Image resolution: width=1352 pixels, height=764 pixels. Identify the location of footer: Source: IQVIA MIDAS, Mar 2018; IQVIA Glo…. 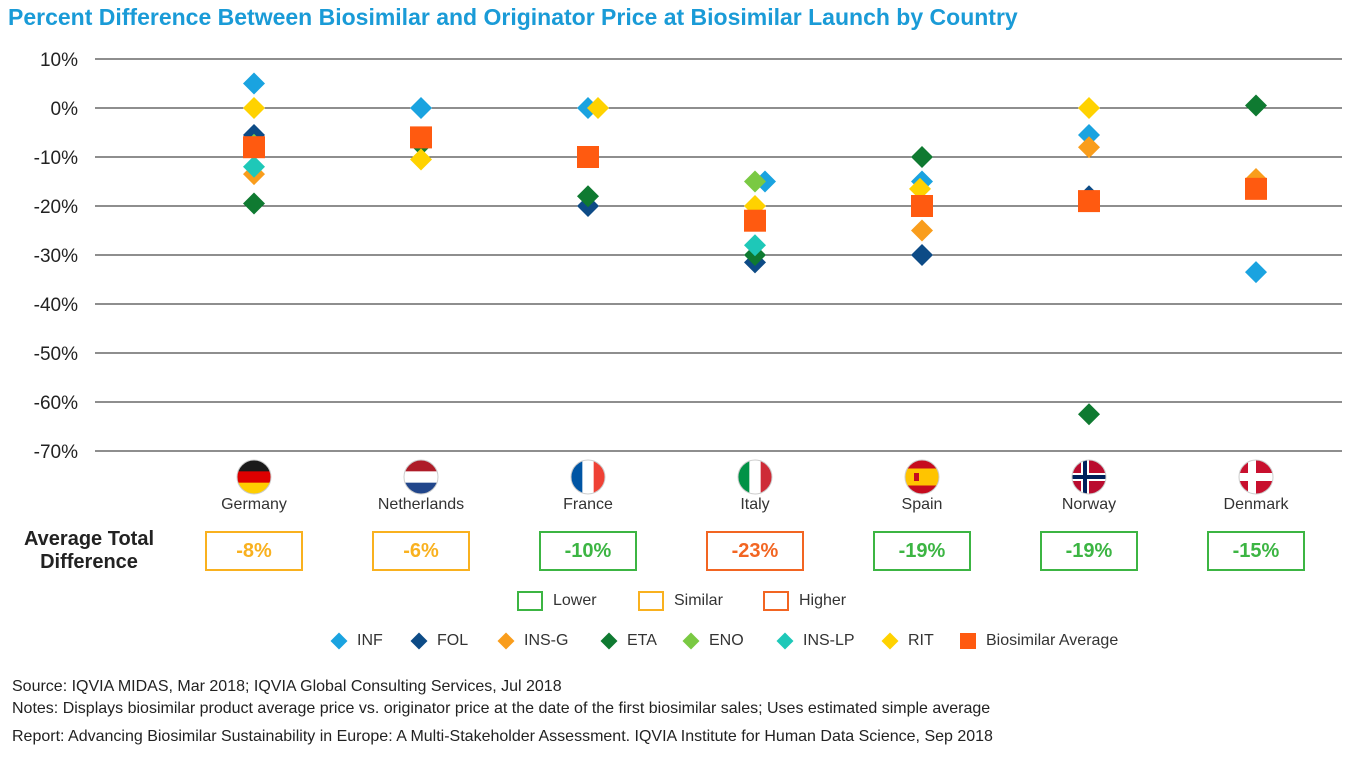
(502, 712).